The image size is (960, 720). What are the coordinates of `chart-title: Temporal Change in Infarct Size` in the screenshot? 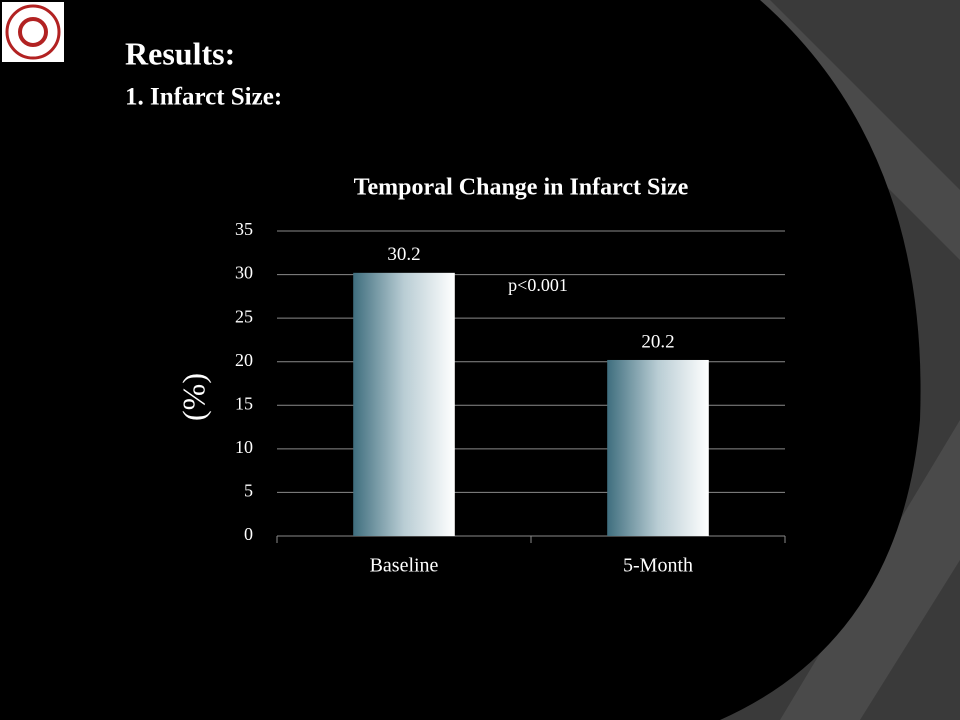 It's located at (521, 188).